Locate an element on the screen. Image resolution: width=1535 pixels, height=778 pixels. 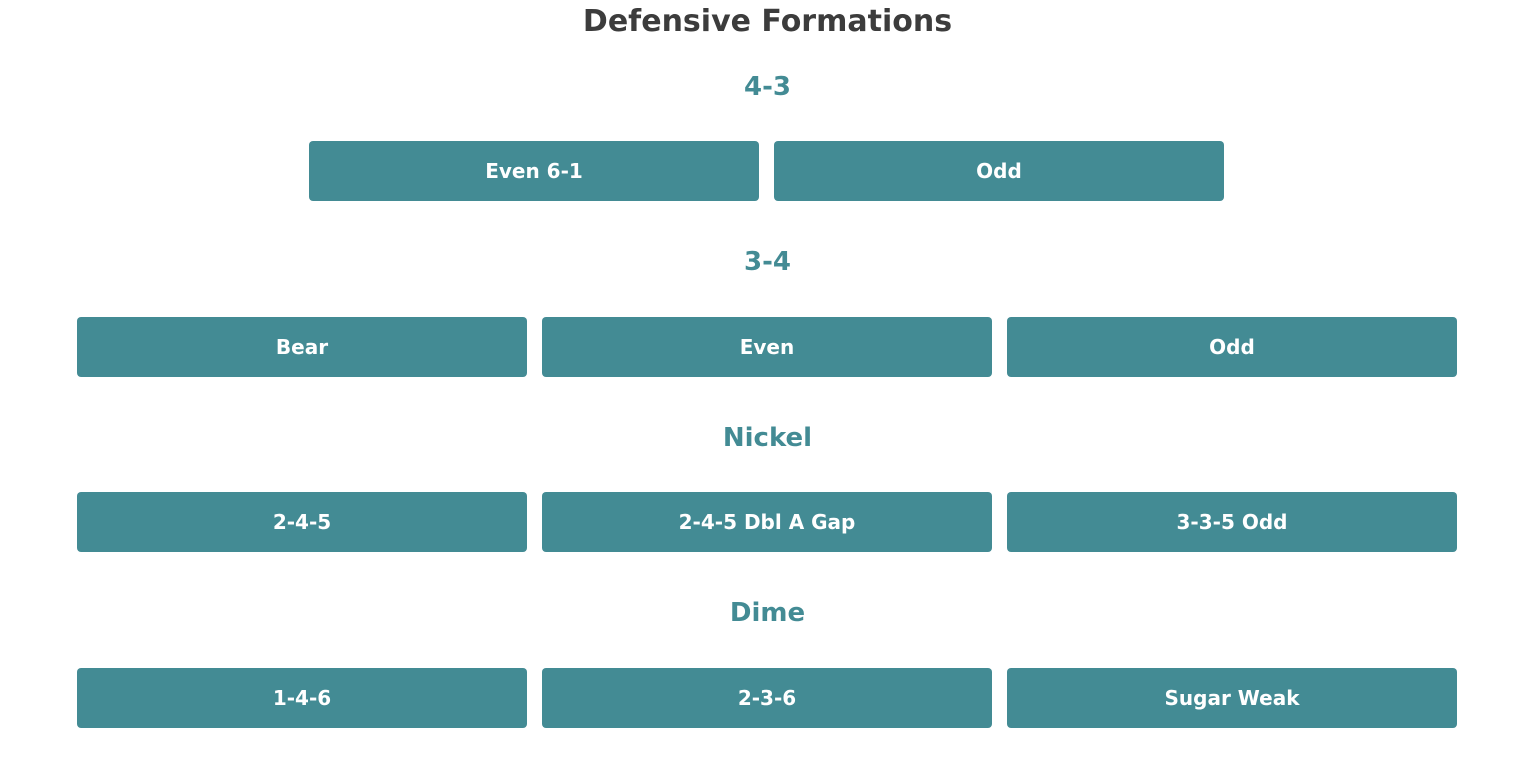
button-row-3-4: Bear Even Odd is located at coordinates (767, 347).